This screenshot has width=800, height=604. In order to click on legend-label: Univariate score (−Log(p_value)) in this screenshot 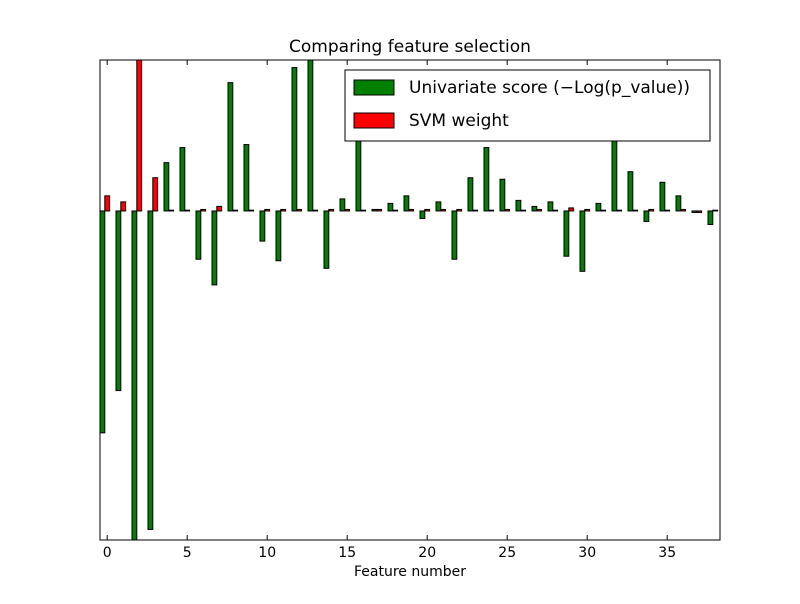, I will do `click(549, 88)`.